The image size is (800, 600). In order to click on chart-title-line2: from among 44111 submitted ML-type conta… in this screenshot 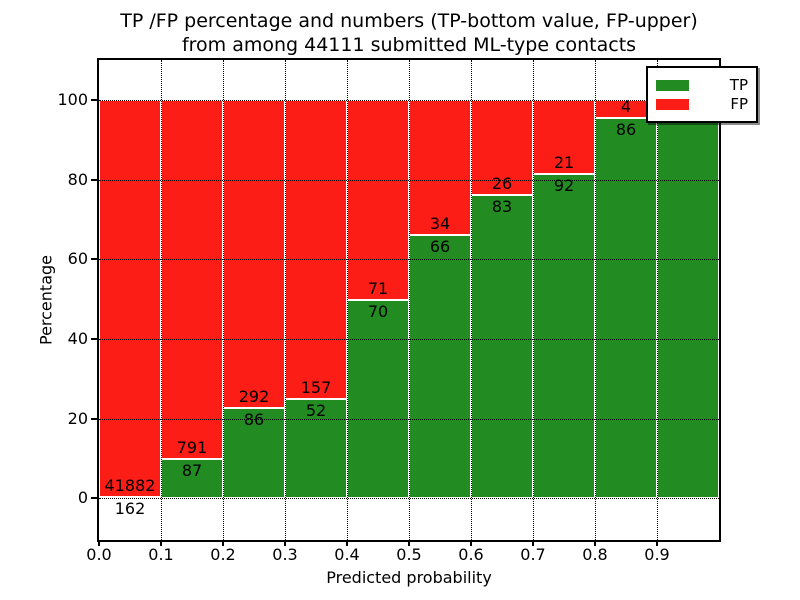, I will do `click(409, 45)`.